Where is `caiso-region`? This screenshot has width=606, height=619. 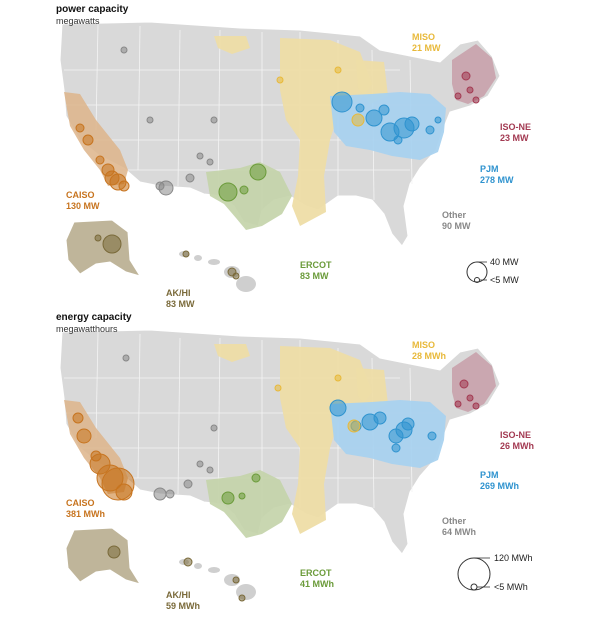 caiso-region is located at coordinates (96, 139).